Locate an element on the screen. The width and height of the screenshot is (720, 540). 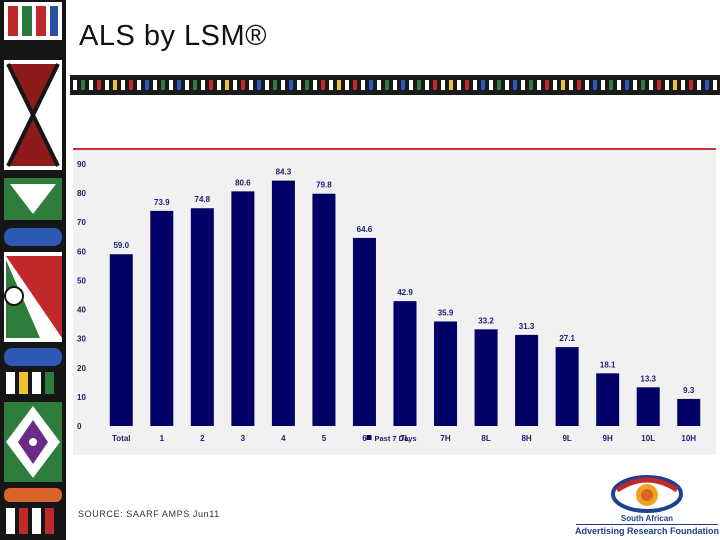
left-decorative-strip is located at coordinates (33, 270).